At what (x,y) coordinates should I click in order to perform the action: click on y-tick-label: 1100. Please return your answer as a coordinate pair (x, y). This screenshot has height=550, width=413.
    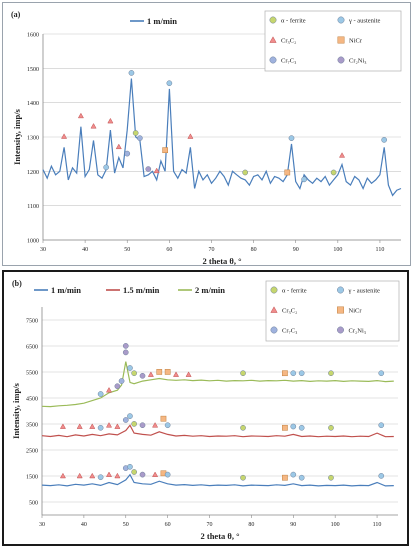
    Looking at the image, I should click on (33, 207).